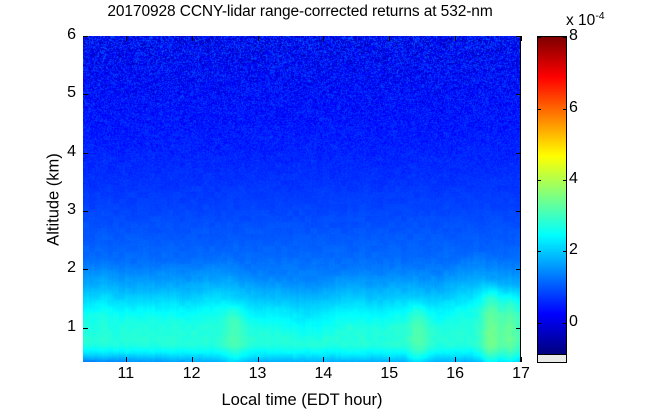 The image size is (649, 420). What do you see at coordinates (521, 373) in the screenshot?
I see `x-tick-label-17: 17` at bounding box center [521, 373].